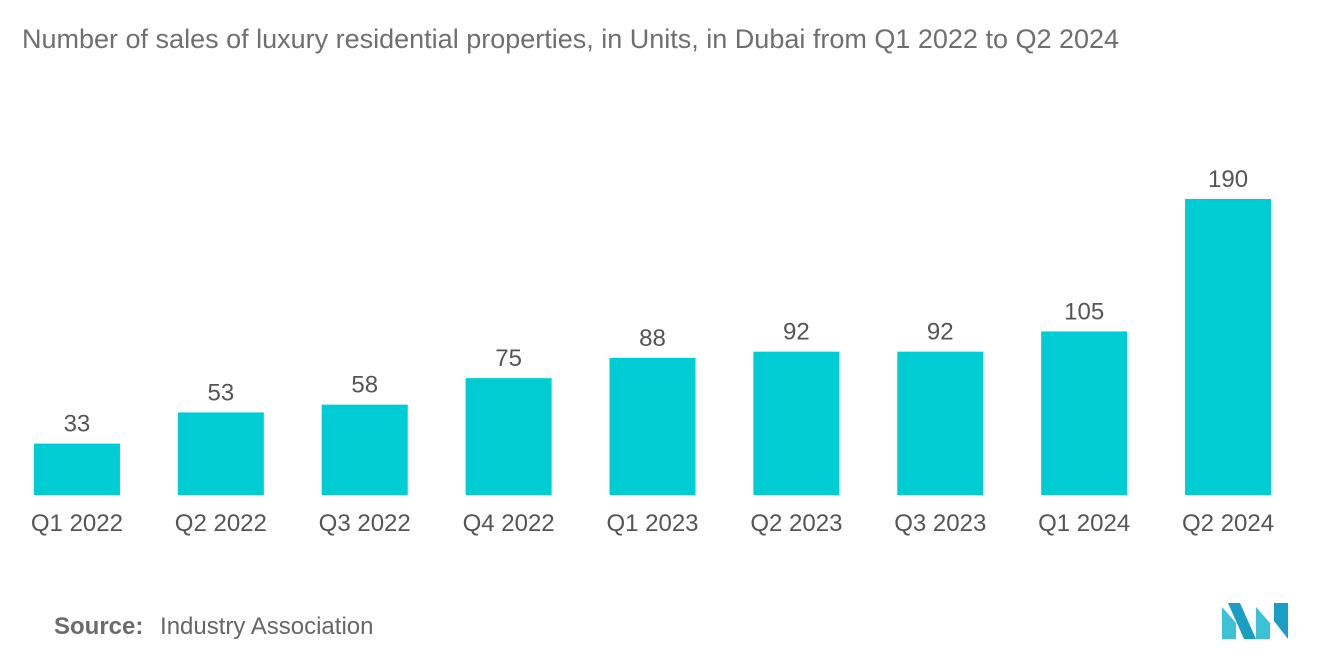 This screenshot has height=665, width=1320. Describe the element at coordinates (508, 436) in the screenshot. I see `bar-q4-2022` at that location.